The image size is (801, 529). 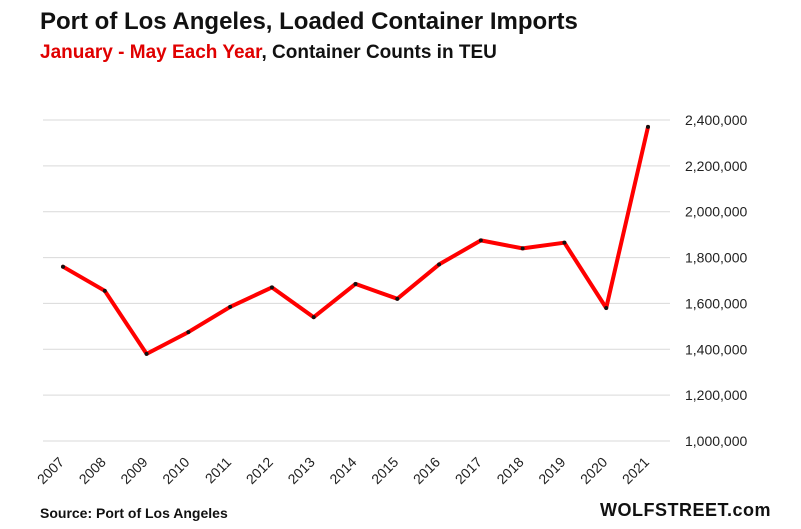 What do you see at coordinates (134, 513) in the screenshot?
I see `source-note: Source: Port of Los Angeles` at bounding box center [134, 513].